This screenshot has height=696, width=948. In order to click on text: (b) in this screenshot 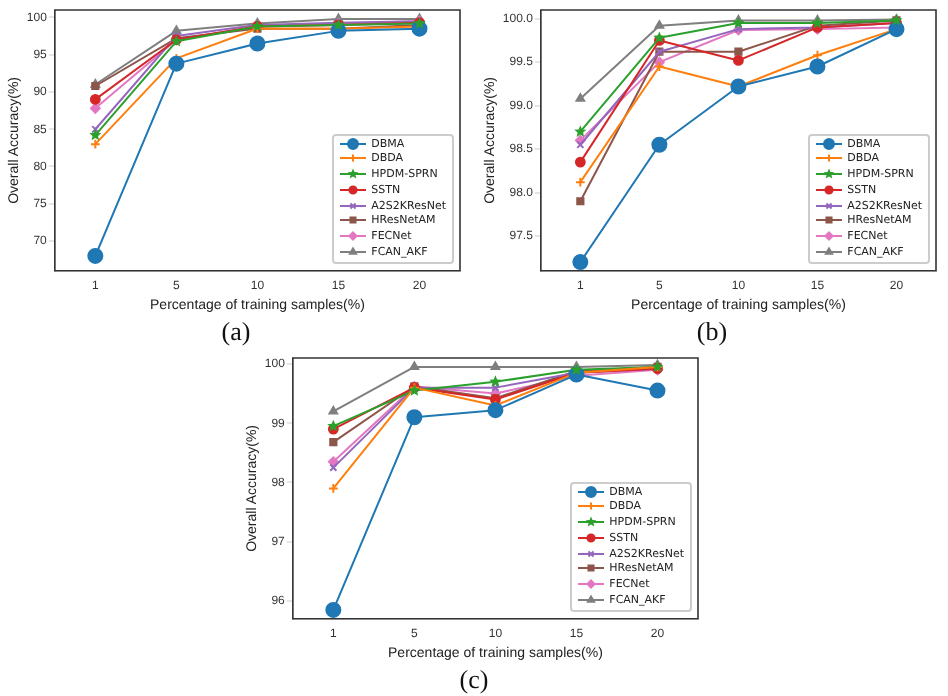, I will do `click(712, 332)`.